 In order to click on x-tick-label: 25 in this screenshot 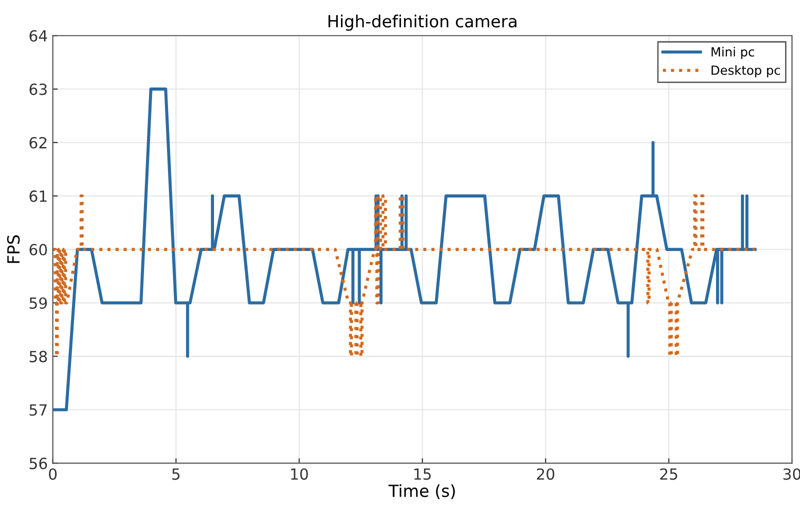, I will do `click(669, 474)`.